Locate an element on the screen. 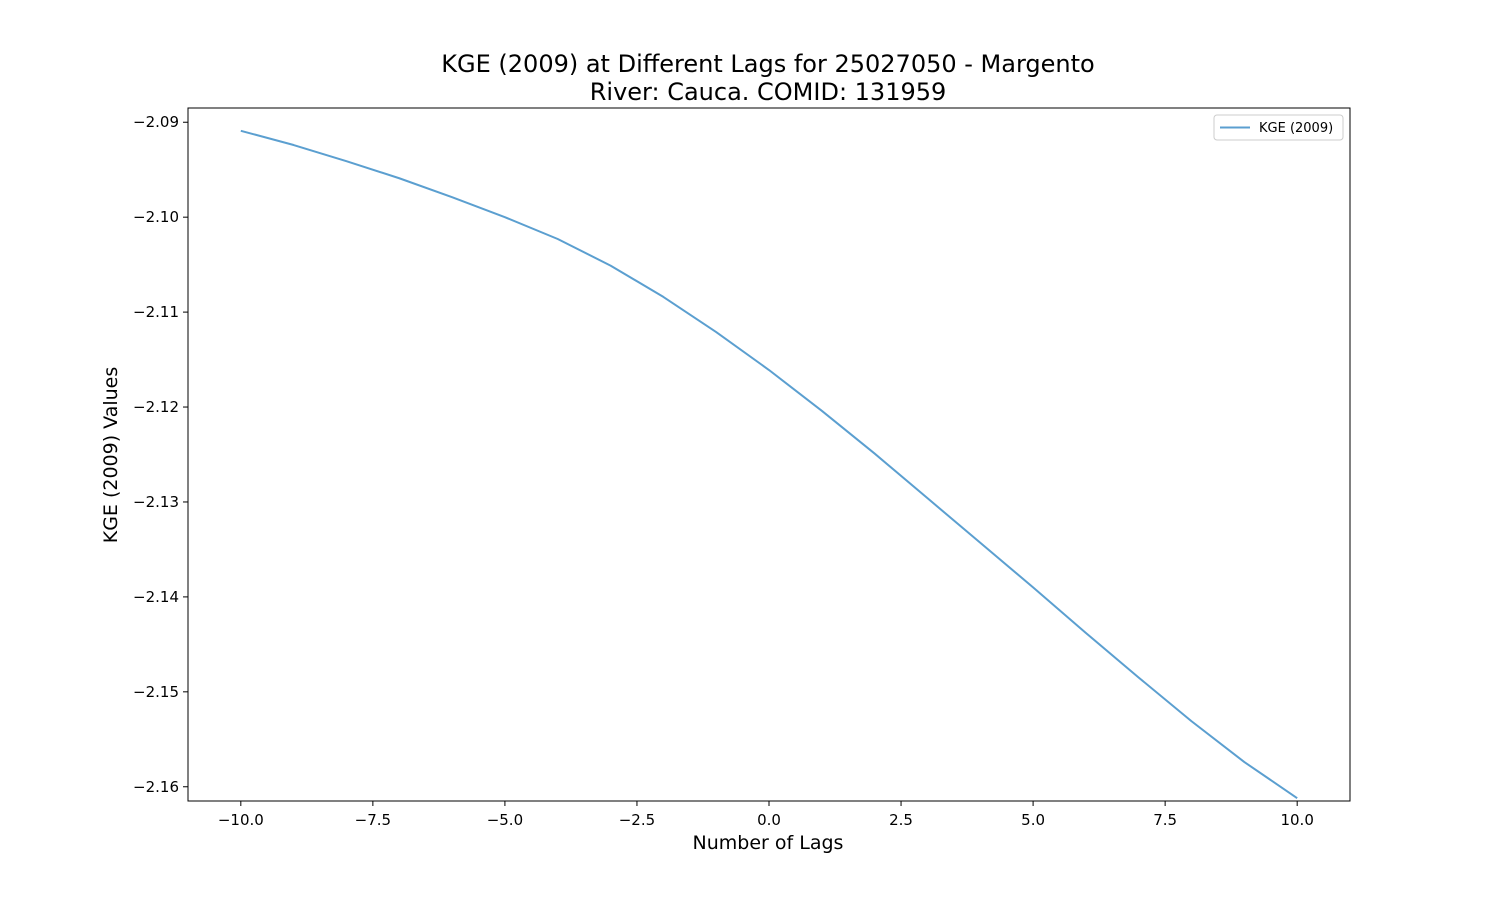  x-tick-label: 0.0 is located at coordinates (769, 820).